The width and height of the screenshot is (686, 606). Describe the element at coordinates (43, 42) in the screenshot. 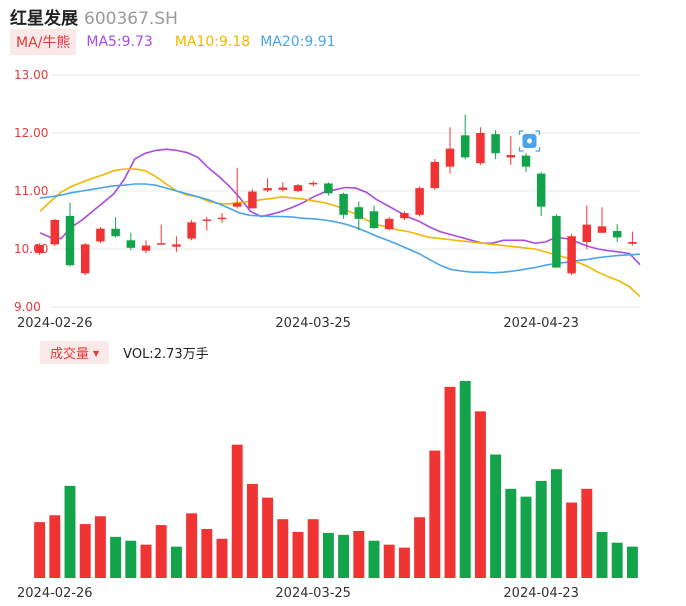

I see `ma-indicator-selector: MA/牛熊` at that location.